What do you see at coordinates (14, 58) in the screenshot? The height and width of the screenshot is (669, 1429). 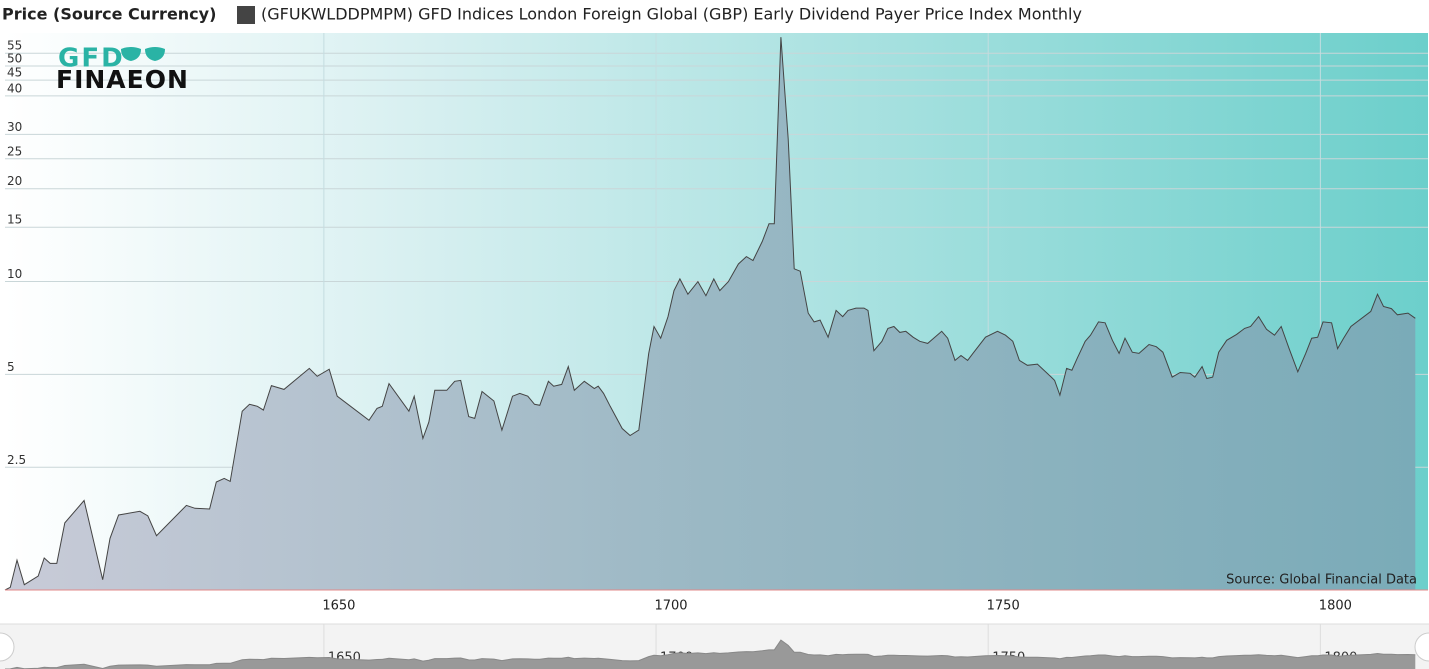 I see `y-tick-label: 50` at bounding box center [14, 58].